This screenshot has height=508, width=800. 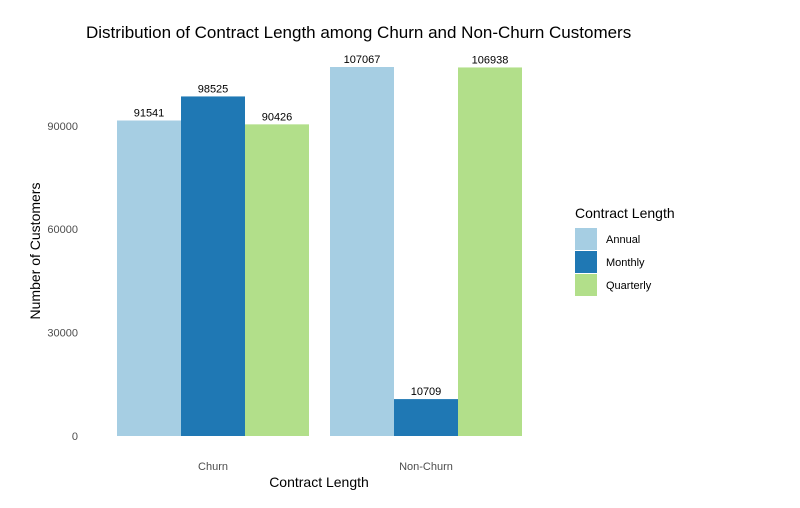 What do you see at coordinates (149, 278) in the screenshot?
I see `bar-churn-annual` at bounding box center [149, 278].